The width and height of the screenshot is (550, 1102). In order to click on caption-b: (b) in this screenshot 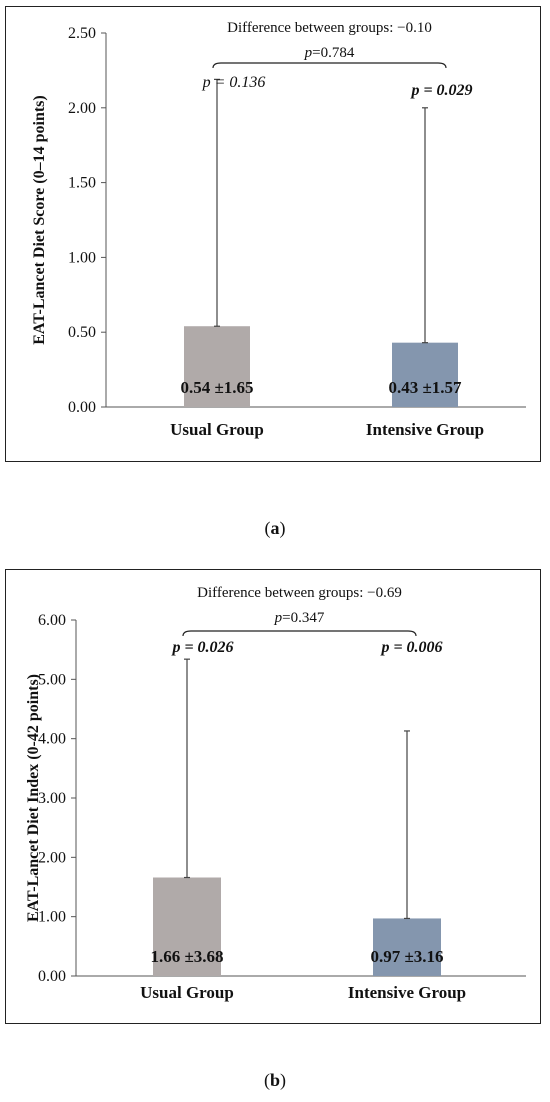, I will do `click(275, 1080)`.